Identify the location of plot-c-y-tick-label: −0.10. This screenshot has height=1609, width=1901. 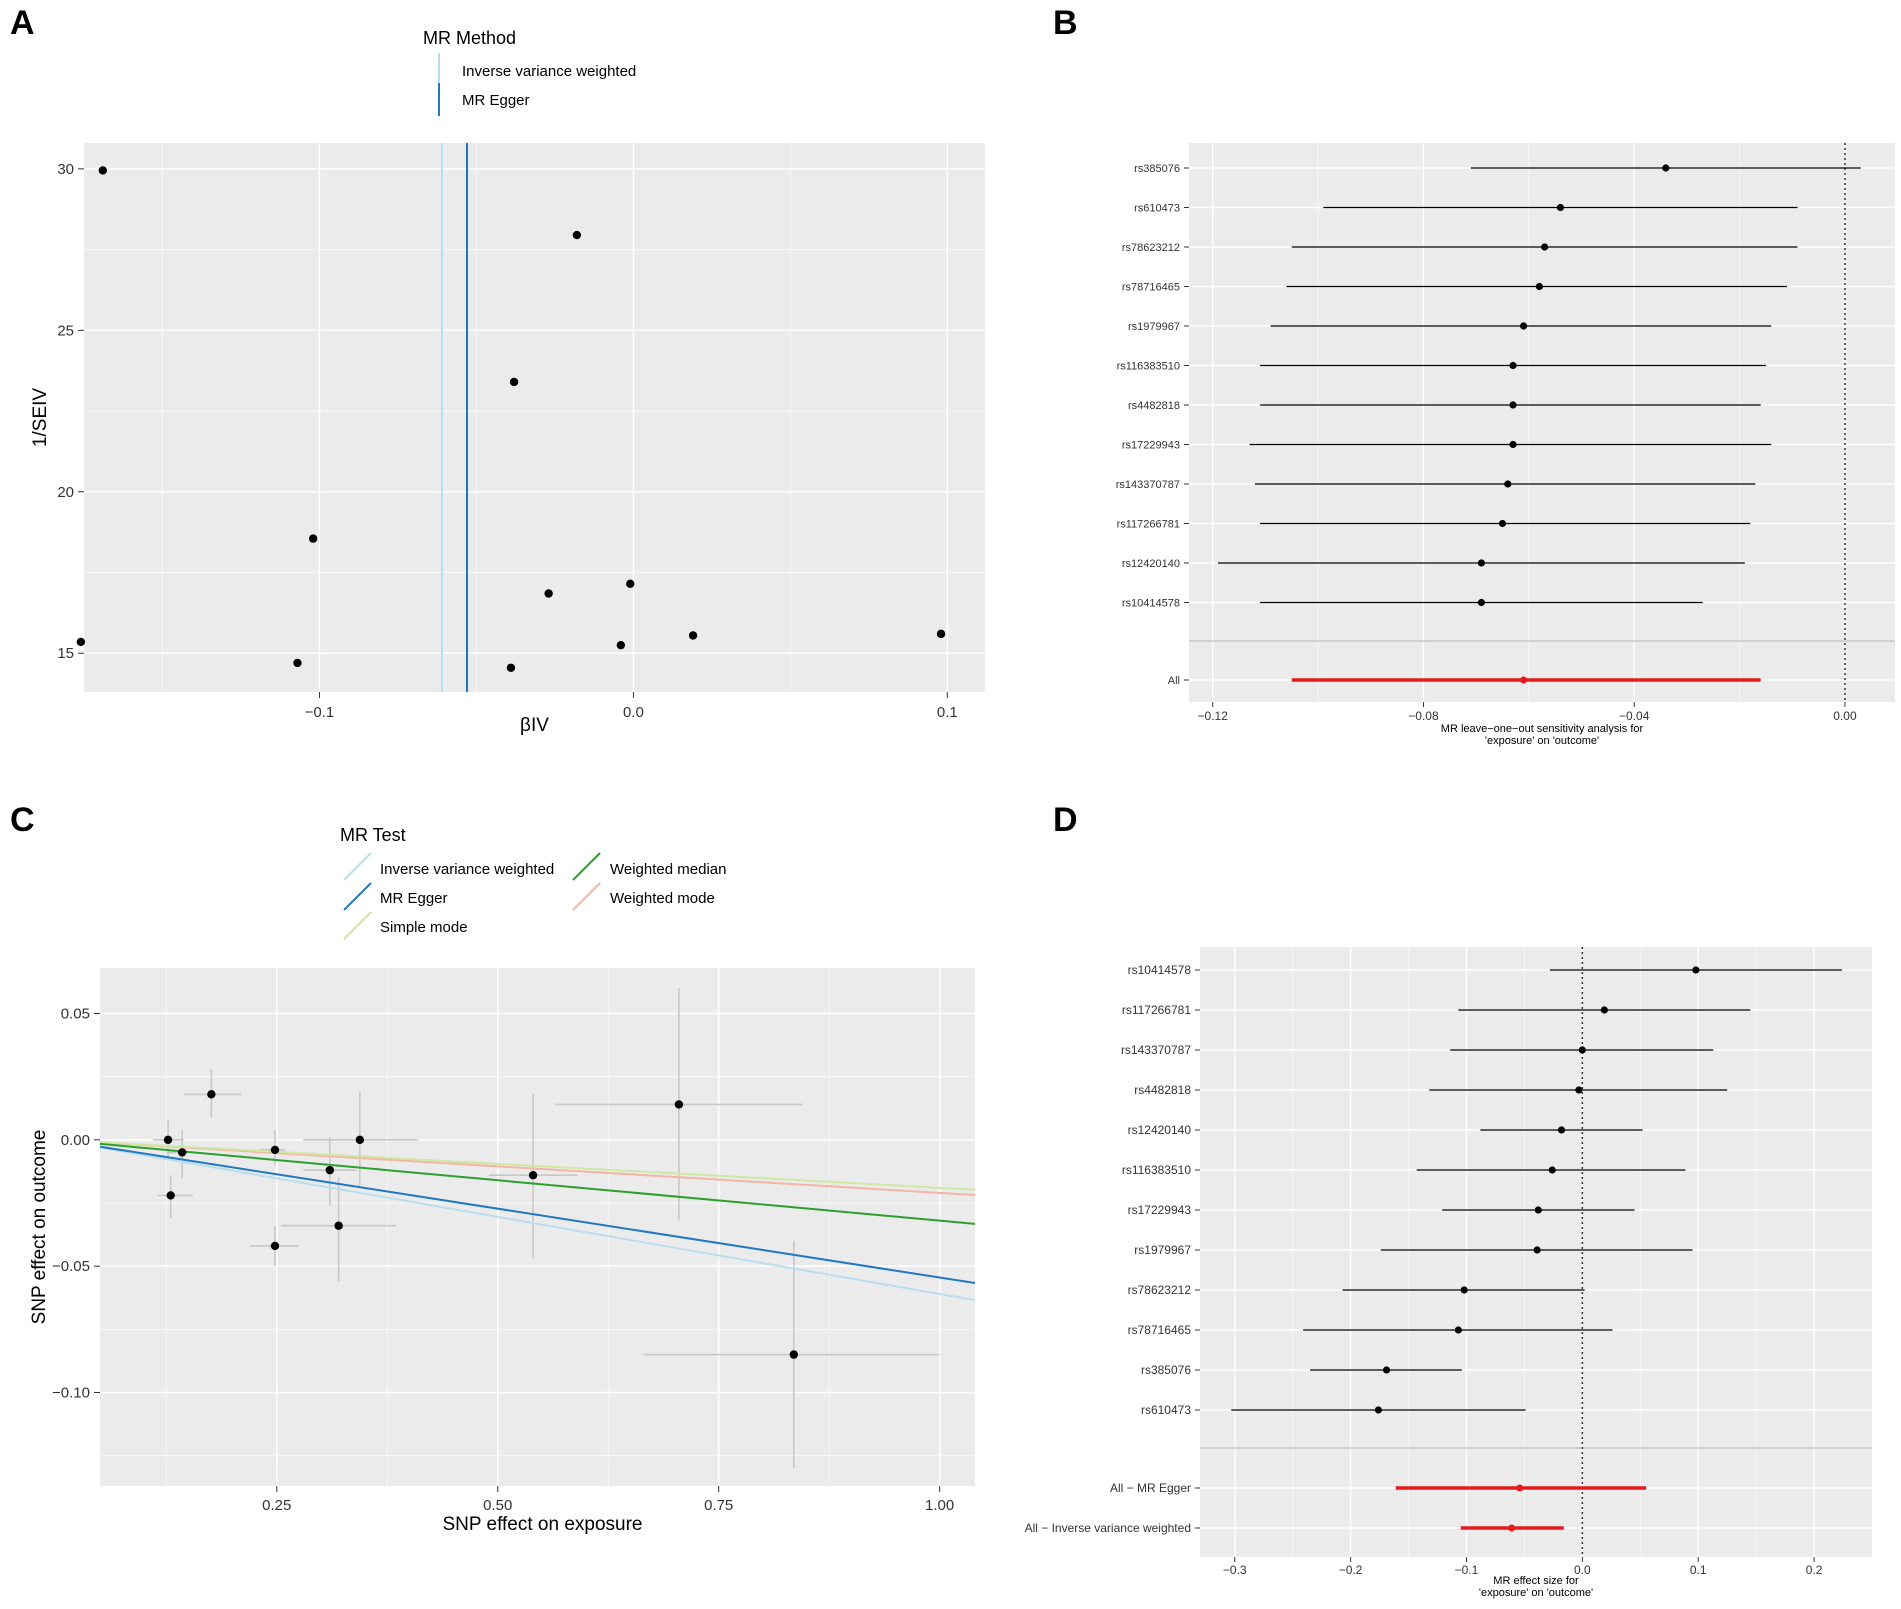
(71, 1393).